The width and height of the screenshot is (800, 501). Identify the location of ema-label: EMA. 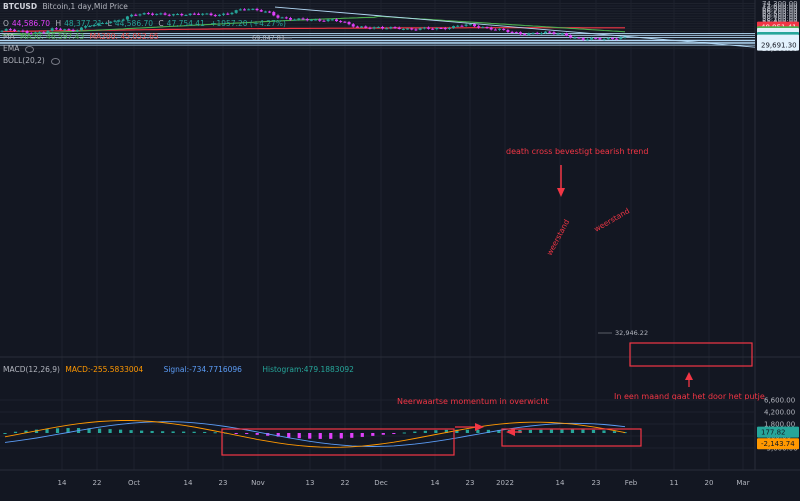
(11, 48).